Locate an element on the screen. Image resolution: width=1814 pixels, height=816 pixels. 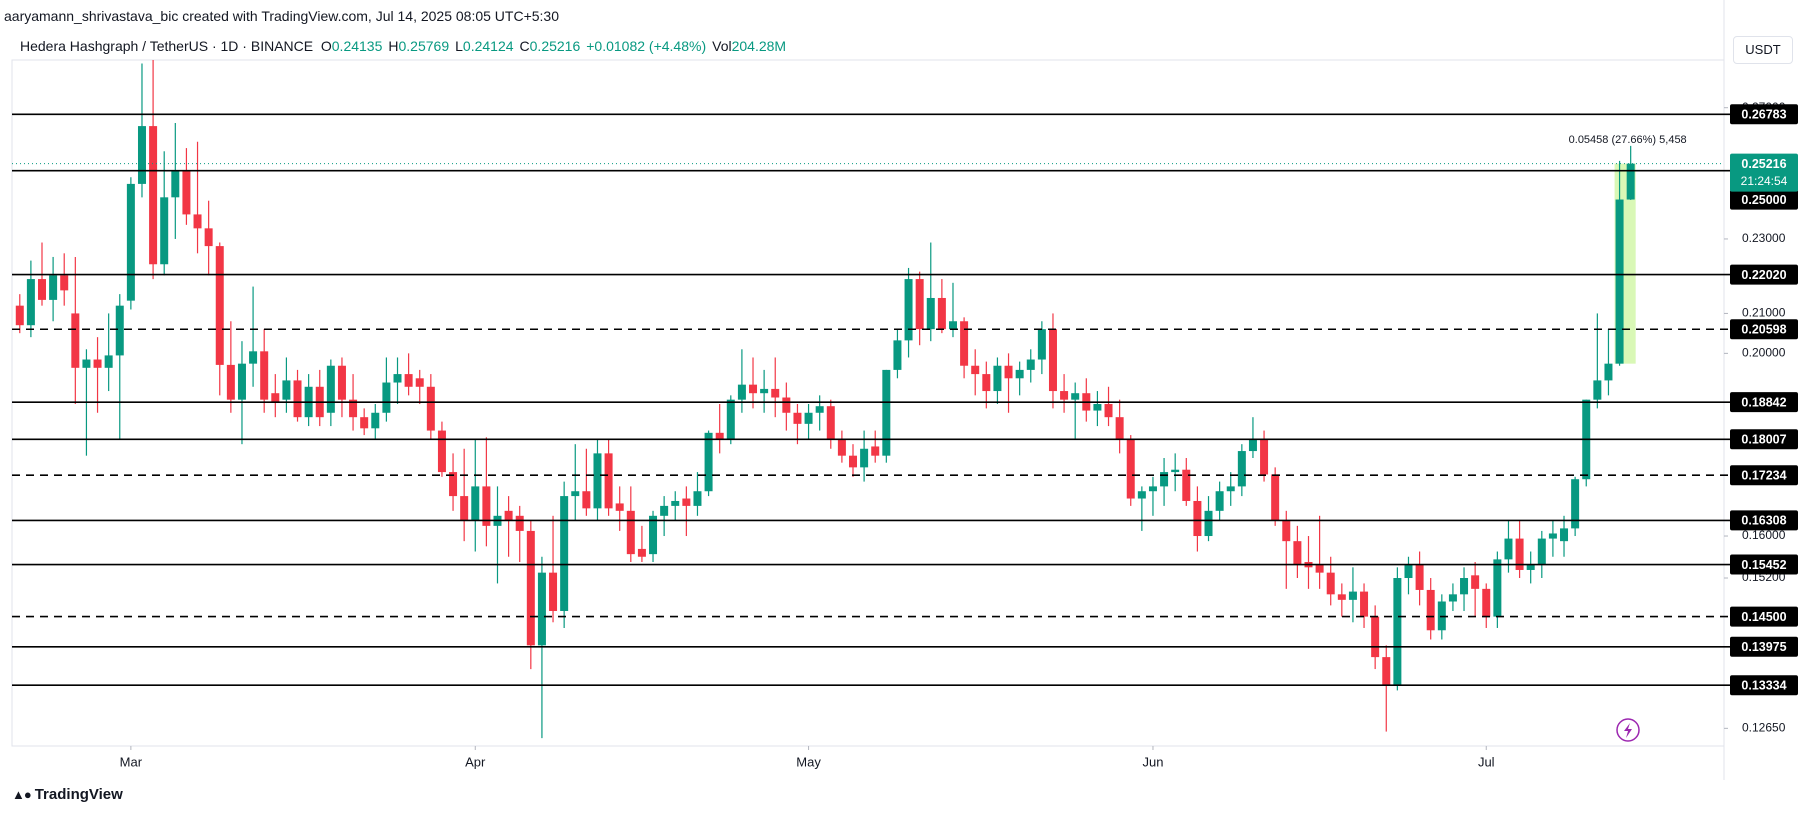
x-tick-label: Jun is located at coordinates (1152, 761).